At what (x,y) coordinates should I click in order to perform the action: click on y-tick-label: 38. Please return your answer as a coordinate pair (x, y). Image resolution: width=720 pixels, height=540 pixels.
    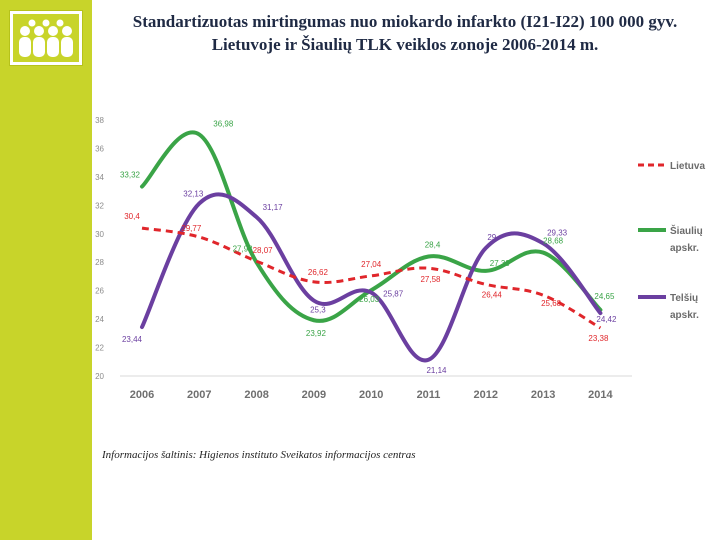
    Looking at the image, I should click on (99, 120).